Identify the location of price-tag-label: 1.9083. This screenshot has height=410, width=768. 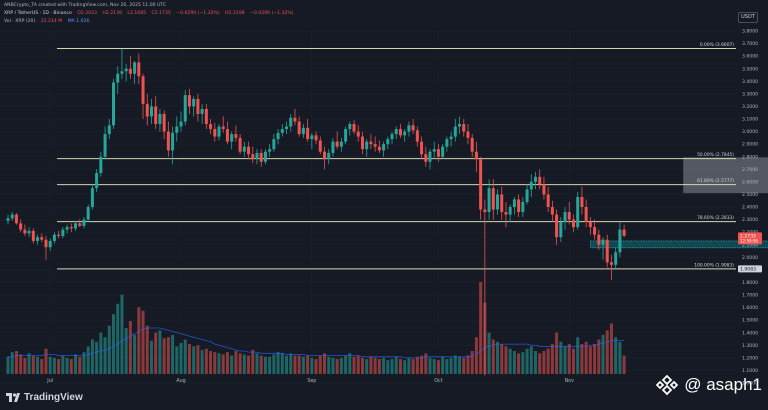
(748, 269).